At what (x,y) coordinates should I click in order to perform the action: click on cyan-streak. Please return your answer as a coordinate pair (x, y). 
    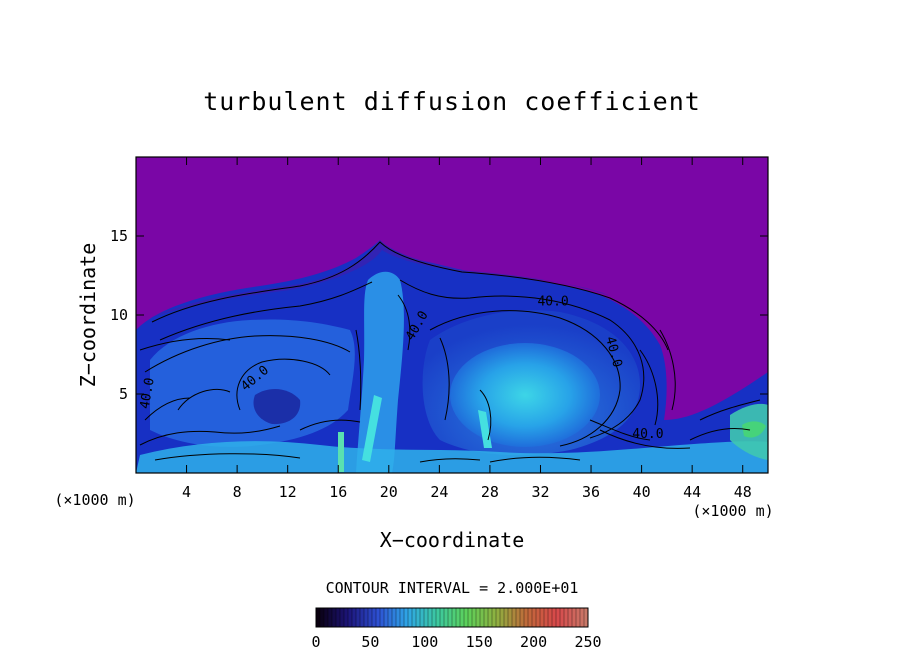
    Looking at the image, I should click on (372, 428).